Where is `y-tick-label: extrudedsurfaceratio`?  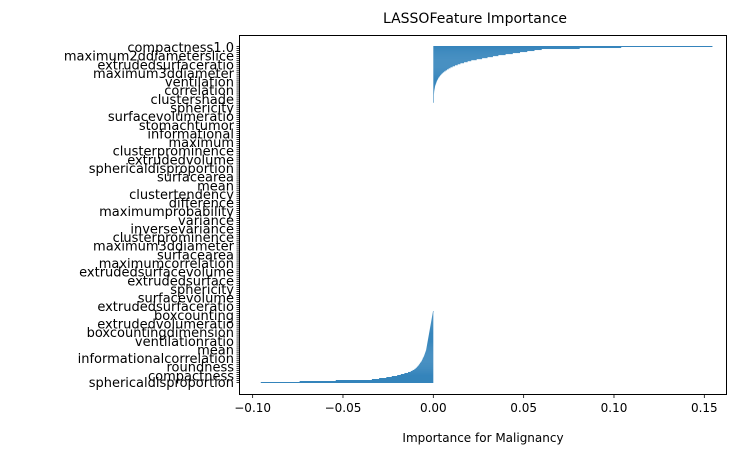
y-tick-label: extrudedsurfaceratio is located at coordinates (165, 65).